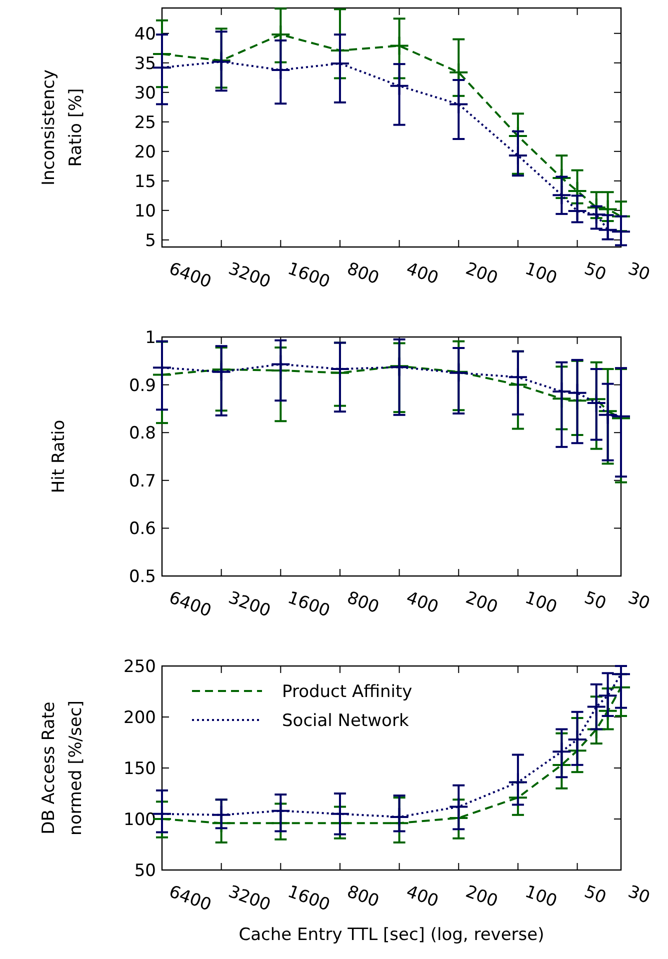  Describe the element at coordinates (140, 666) in the screenshot. I see `y-tick-label: 250` at that location.